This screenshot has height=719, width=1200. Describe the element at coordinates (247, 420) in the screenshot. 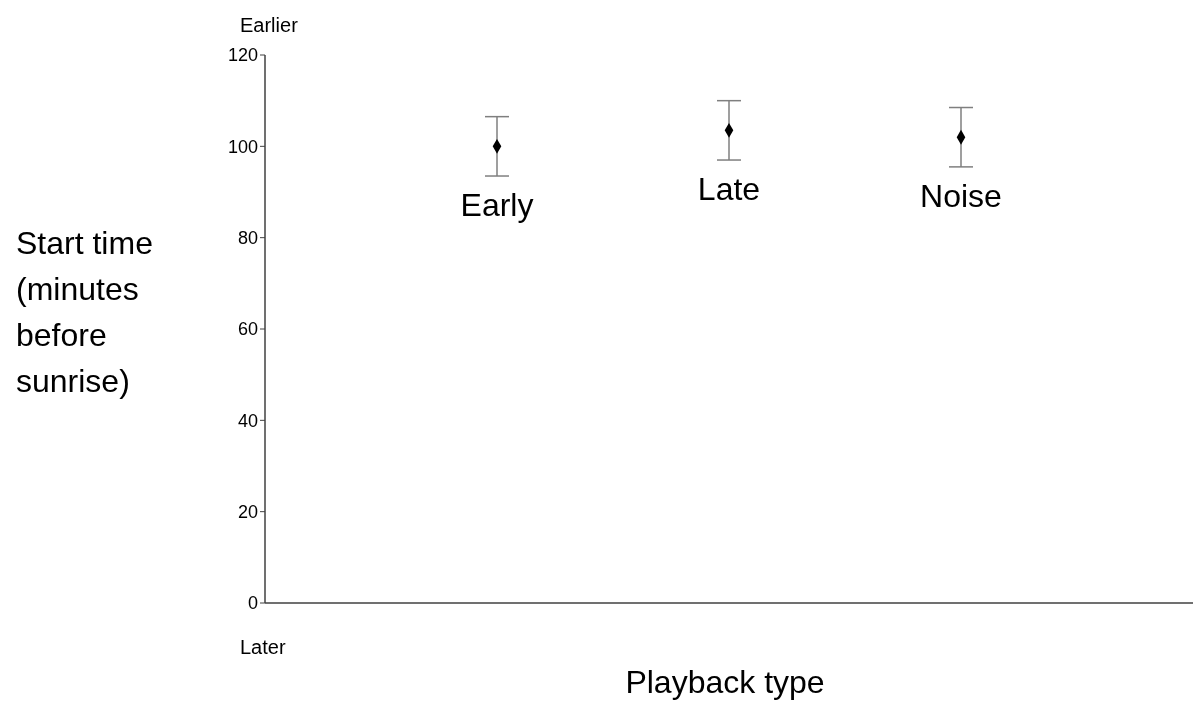

I see `y-tick-label: 40` at that location.